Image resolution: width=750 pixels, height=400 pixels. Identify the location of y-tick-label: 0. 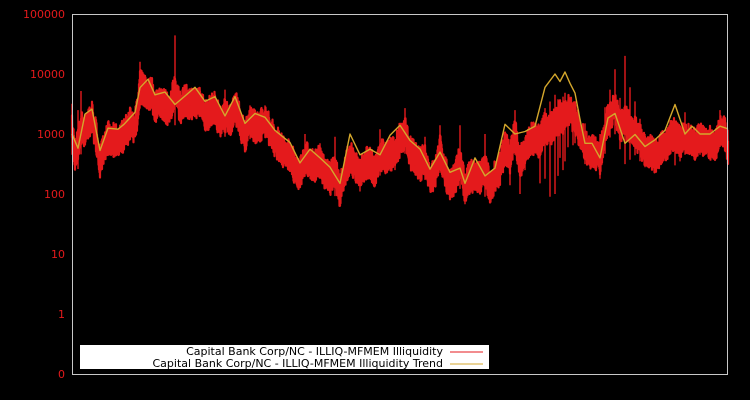
(61, 374).